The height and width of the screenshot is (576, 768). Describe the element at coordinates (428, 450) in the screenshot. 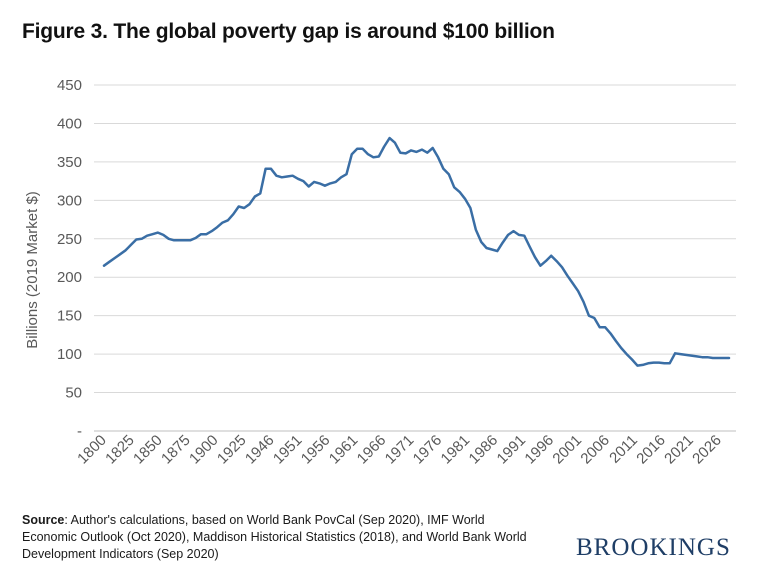

I see `x-tick-label: 1976` at that location.